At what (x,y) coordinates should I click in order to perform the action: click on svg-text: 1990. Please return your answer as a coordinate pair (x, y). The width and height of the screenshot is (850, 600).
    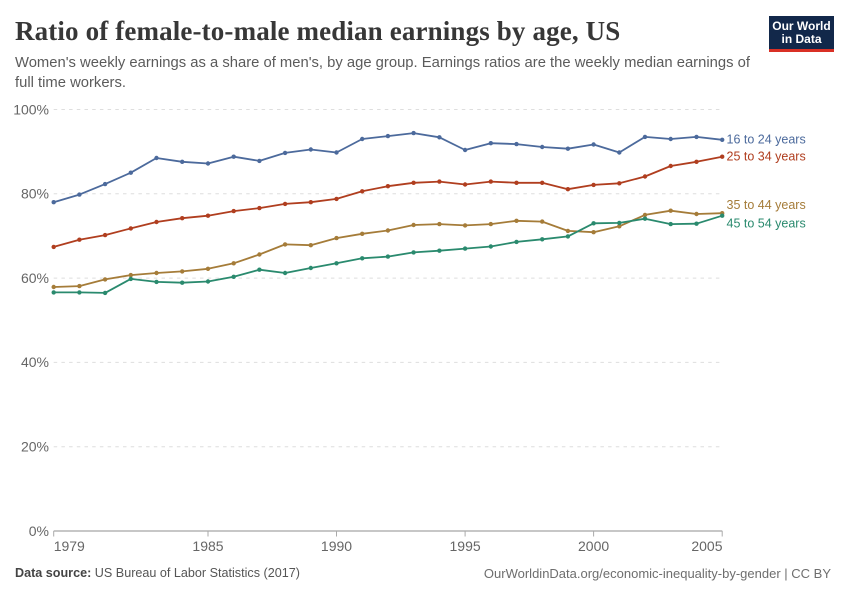
    Looking at the image, I should click on (336, 546).